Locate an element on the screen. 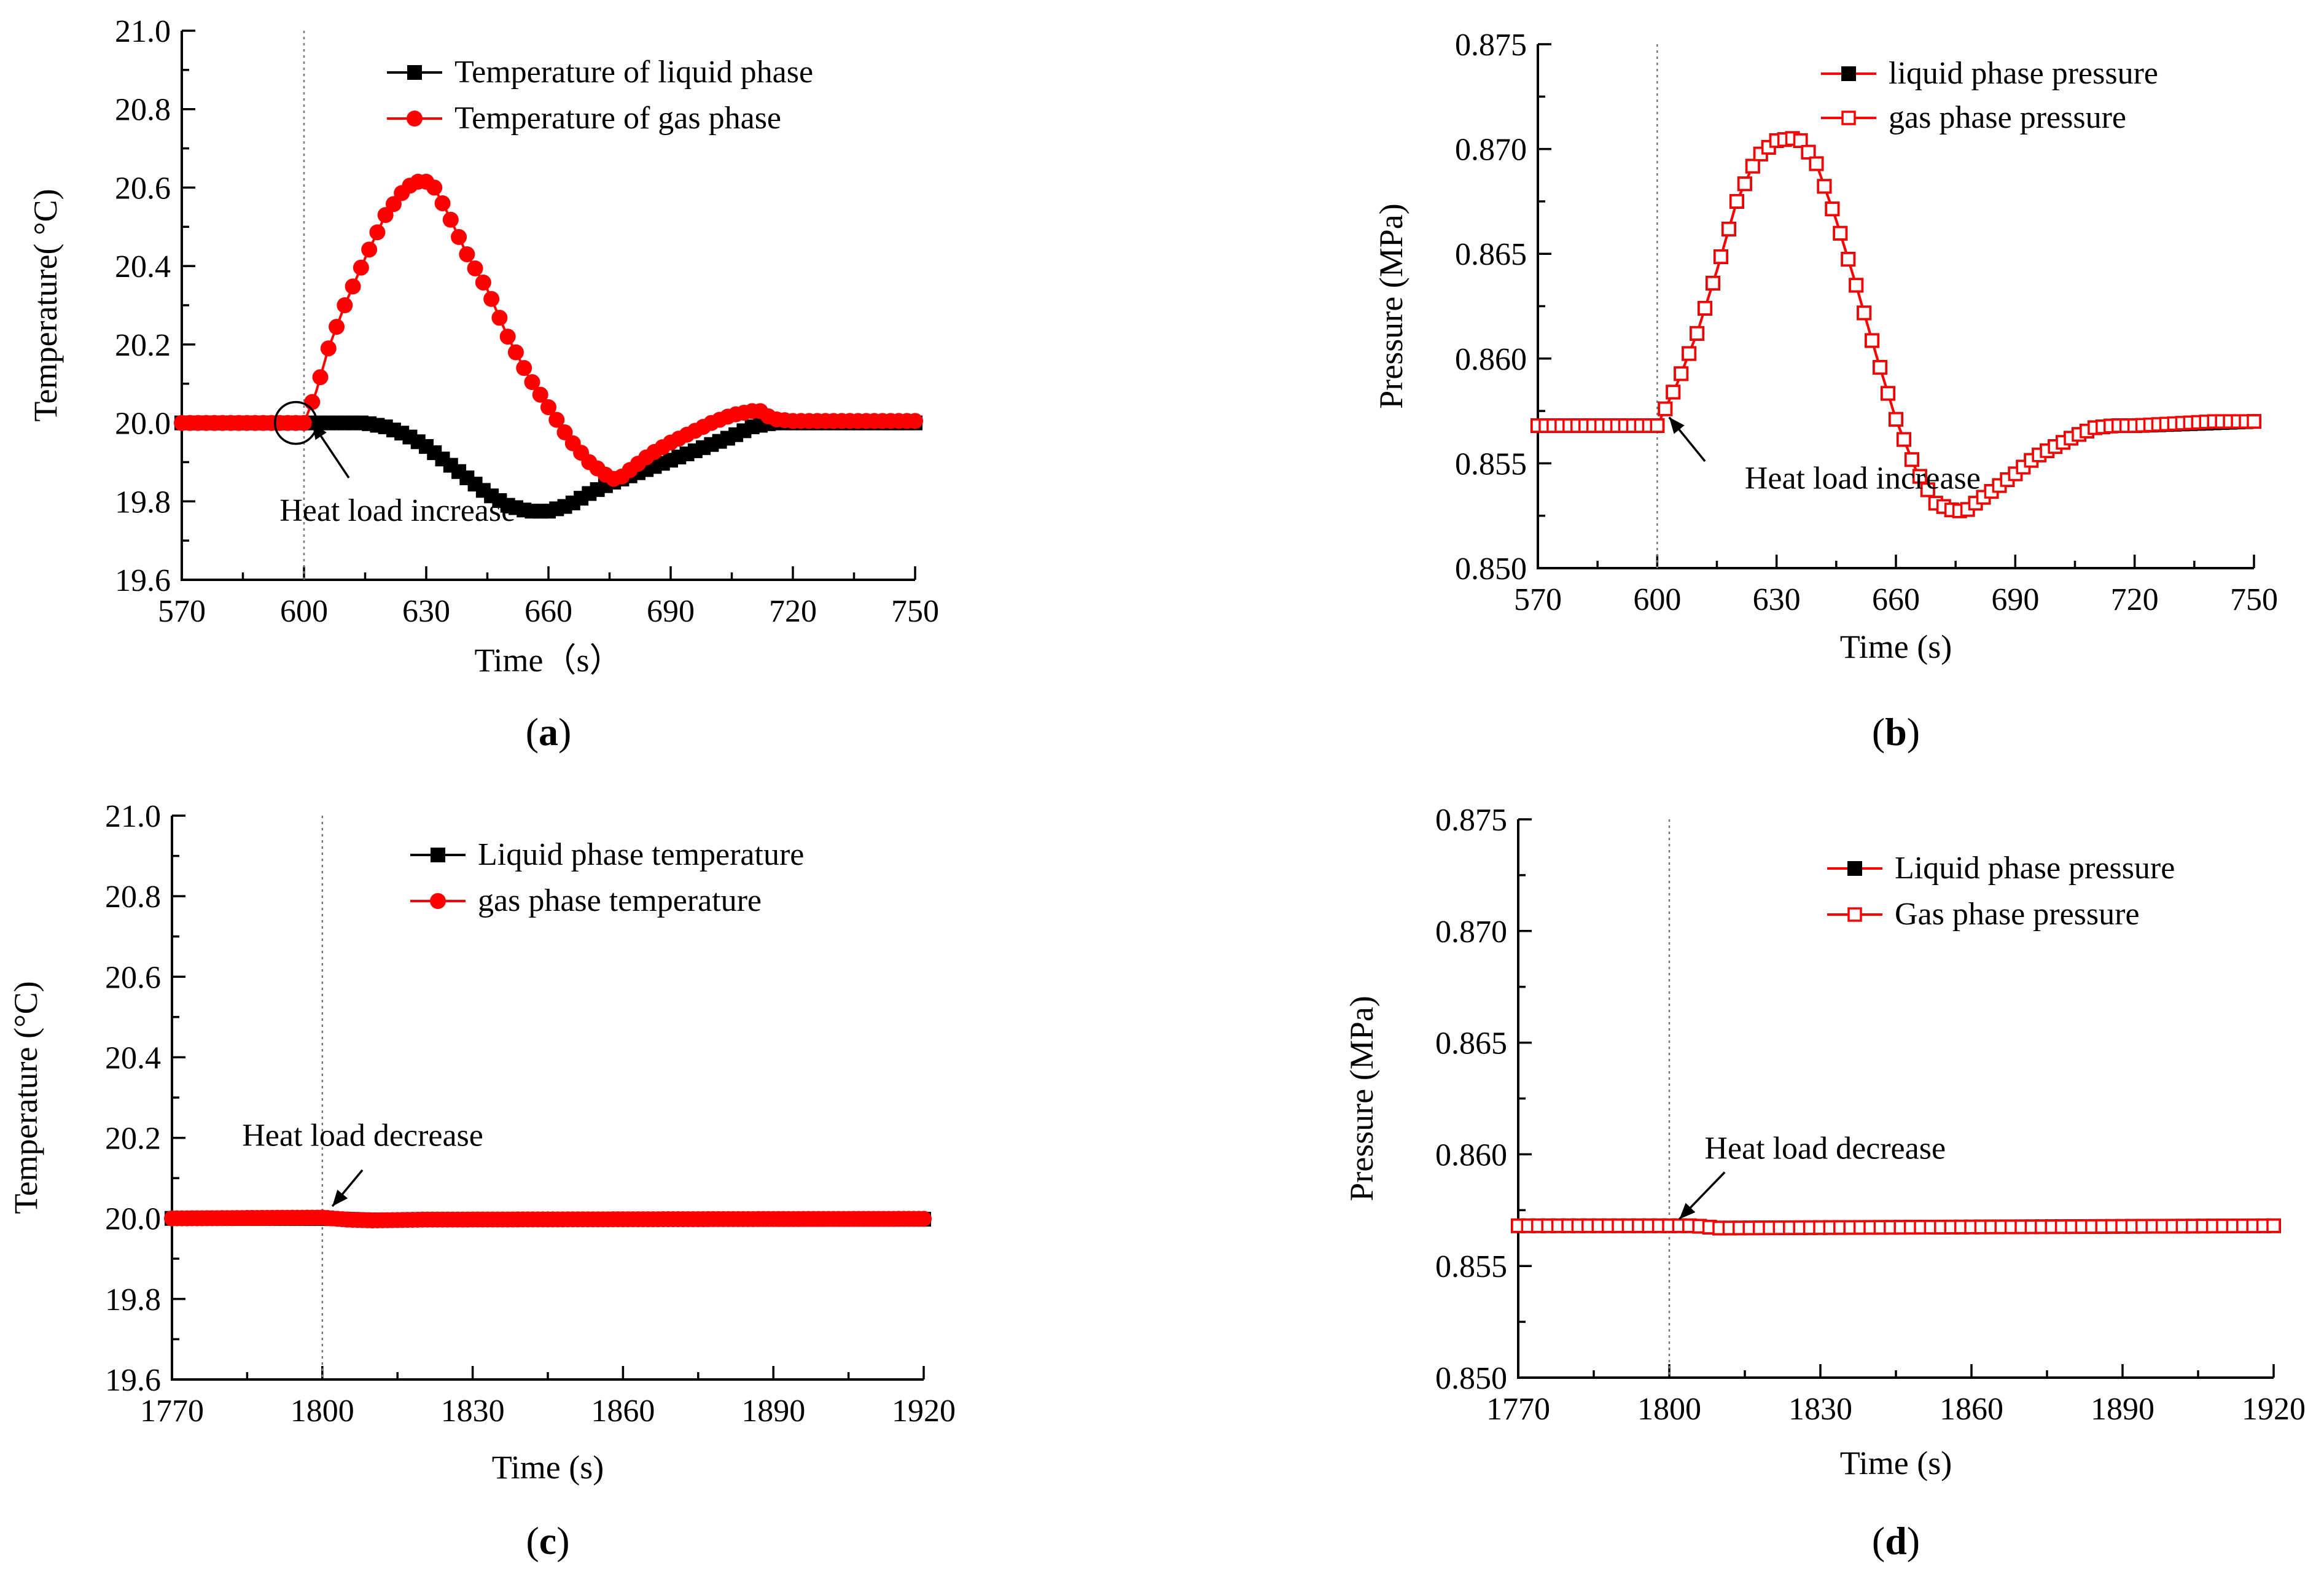 The height and width of the screenshot is (1592, 2324). panel-label-letter: c is located at coordinates (547, 1541).